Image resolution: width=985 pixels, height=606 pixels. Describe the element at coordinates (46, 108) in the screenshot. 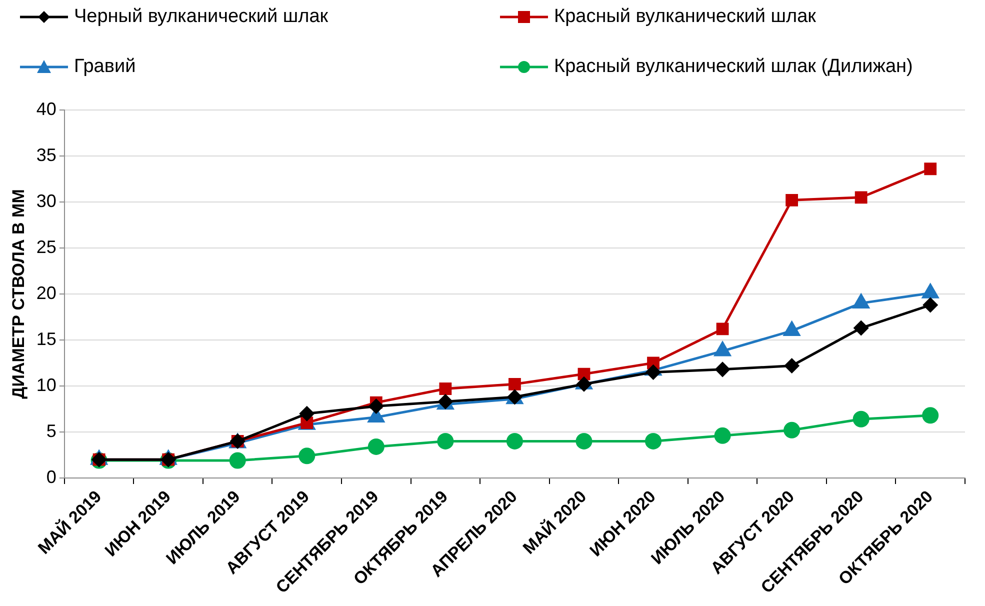

I see `y-tick-label: 40` at that location.